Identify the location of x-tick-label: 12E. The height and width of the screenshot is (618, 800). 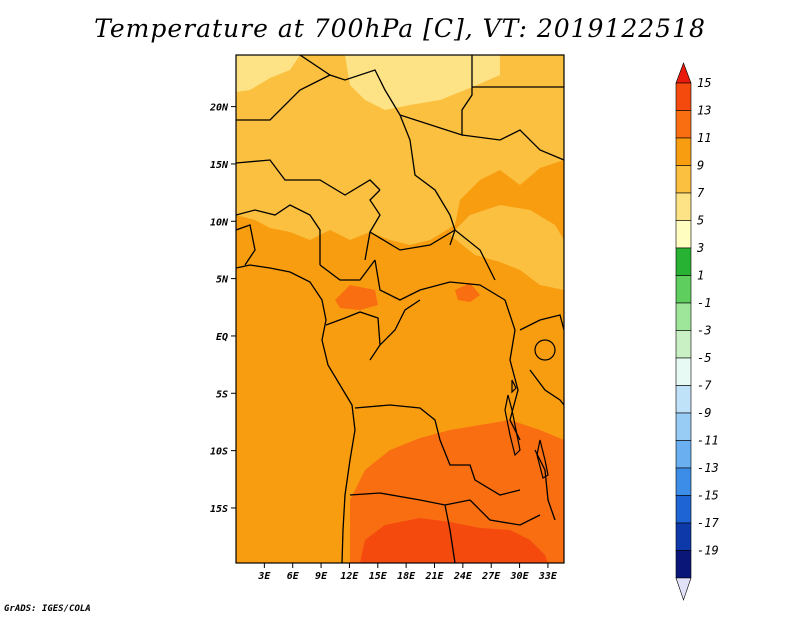
(349, 576).